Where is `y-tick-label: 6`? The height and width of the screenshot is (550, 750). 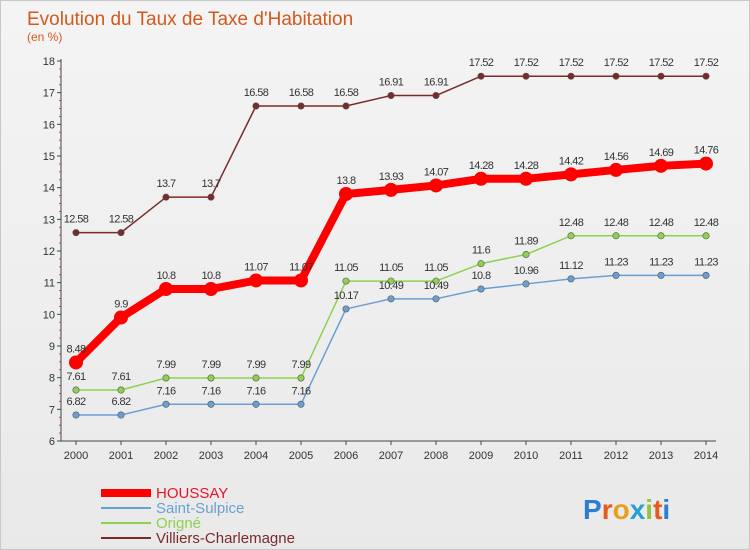 y-tick-label: 6 is located at coordinates (52, 442).